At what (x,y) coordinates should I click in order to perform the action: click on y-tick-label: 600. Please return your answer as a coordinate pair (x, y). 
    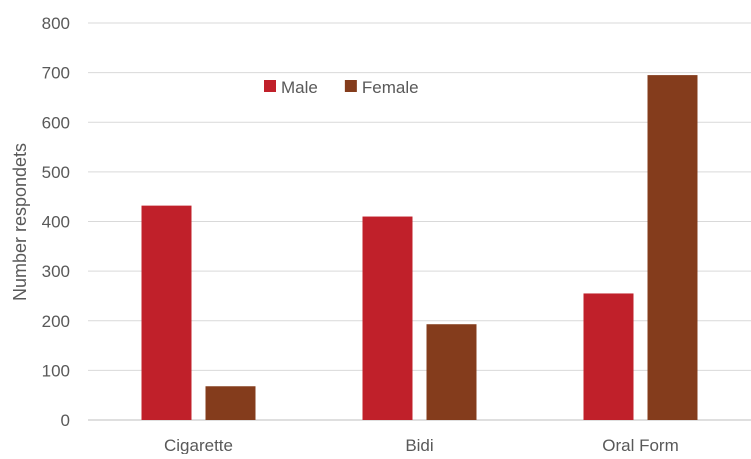
    Looking at the image, I should click on (56, 122).